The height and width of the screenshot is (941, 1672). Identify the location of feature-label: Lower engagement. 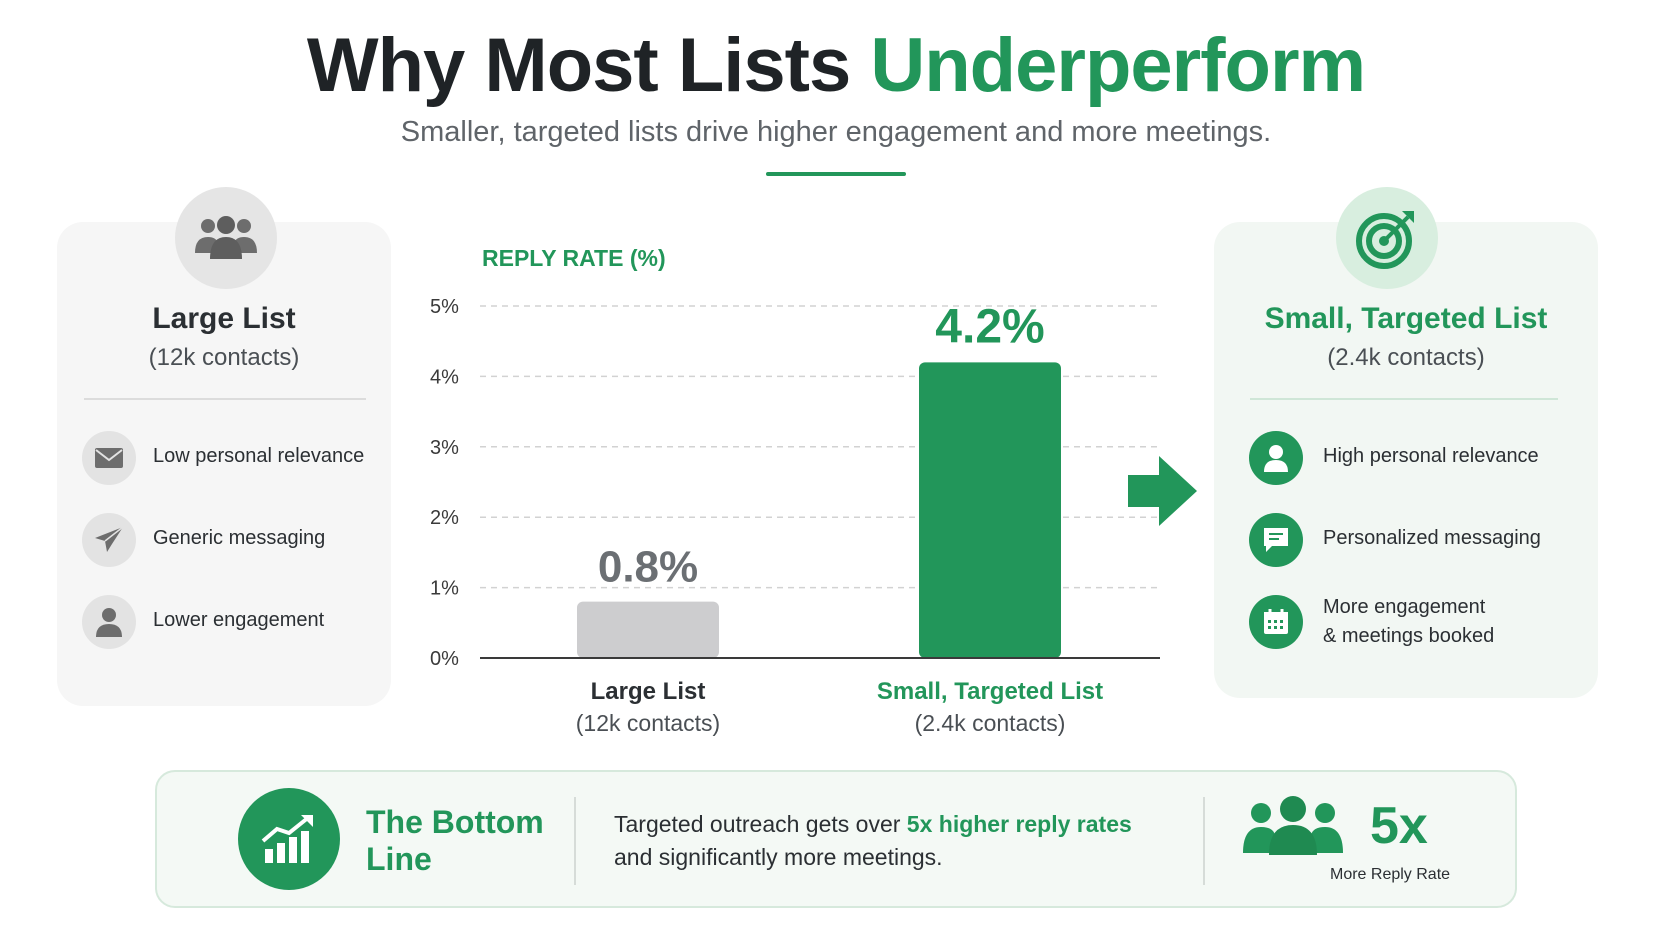
(239, 620).